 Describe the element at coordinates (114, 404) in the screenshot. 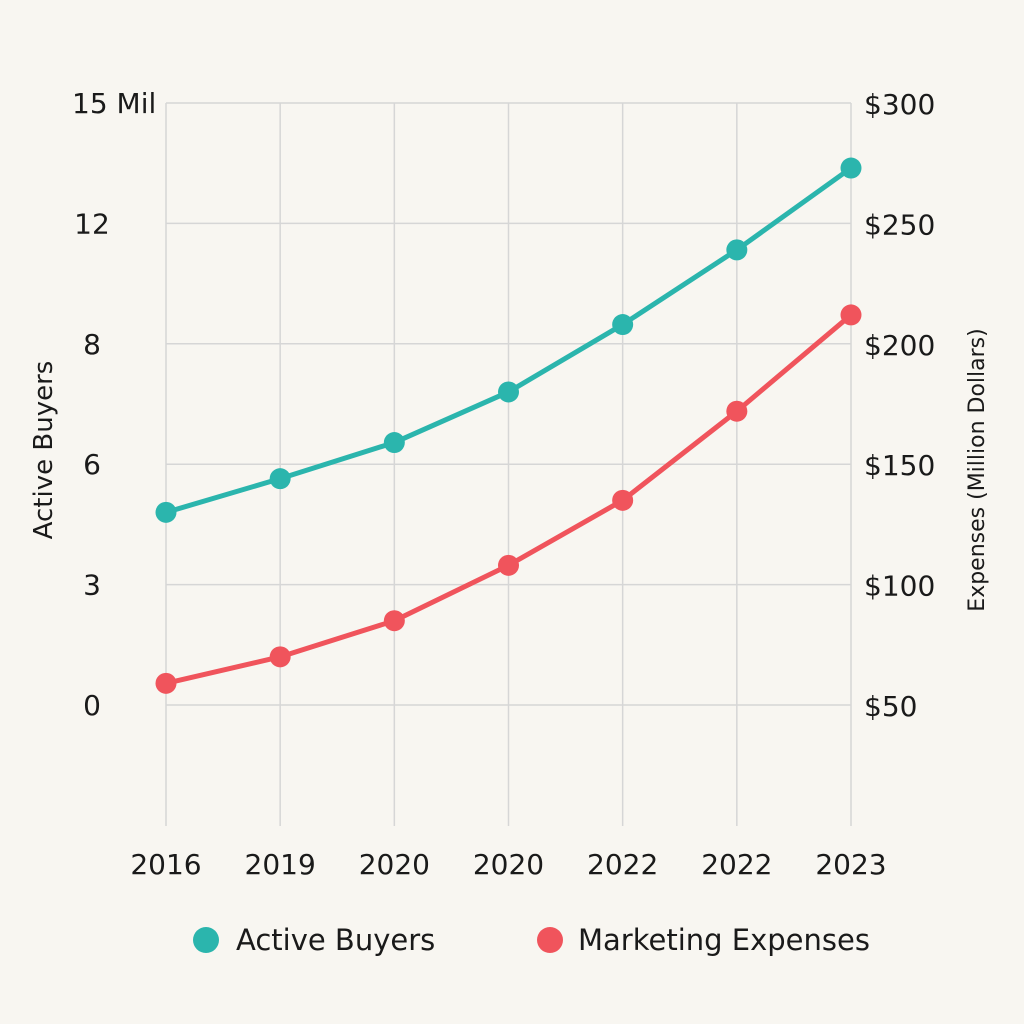

I see `left-axis-ticks: 15 Mil 12 8 6 3 0` at that location.